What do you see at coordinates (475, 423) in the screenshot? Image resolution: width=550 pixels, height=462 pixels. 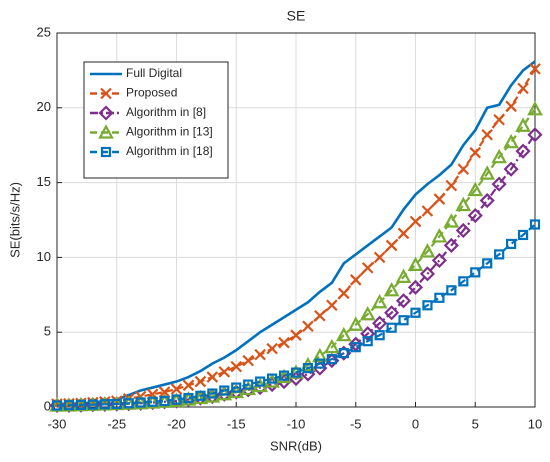 I see `x-tick-label: 5` at bounding box center [475, 423].